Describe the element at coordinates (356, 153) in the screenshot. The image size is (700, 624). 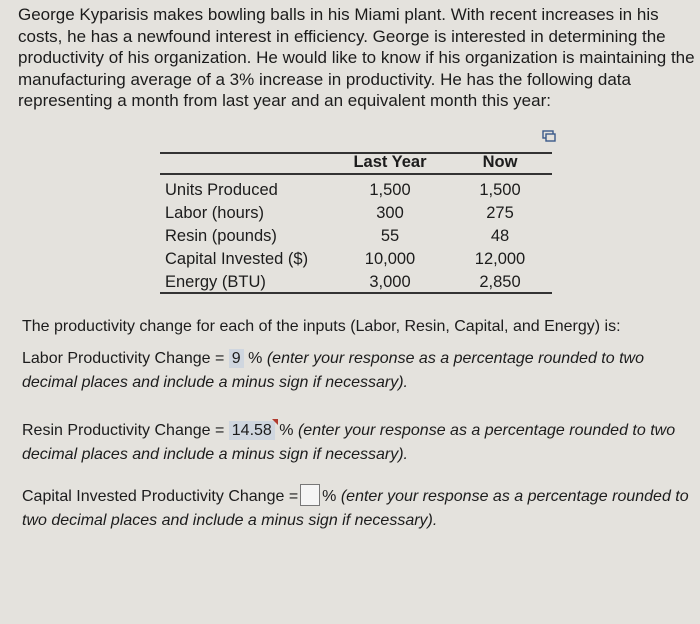
I see `table-top-rule` at that location.